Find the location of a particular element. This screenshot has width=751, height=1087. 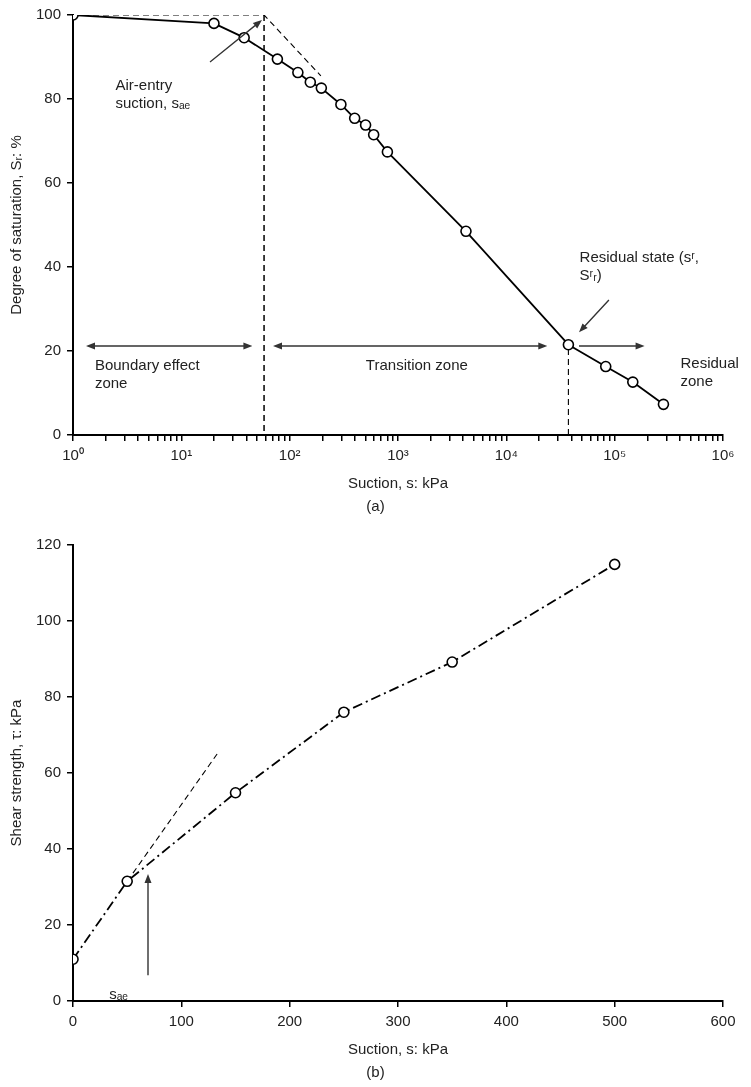

x-tick-label: 10⁵ is located at coordinates (615, 455).